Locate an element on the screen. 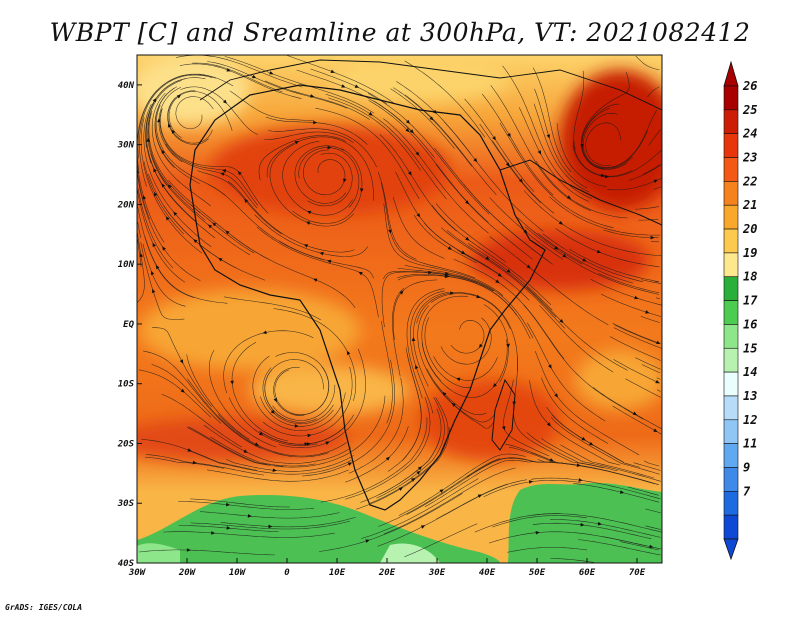  x-axis: 30W 20W 10W 0 10E 20E 30E 40E 50E 60E 70E is located at coordinates (387, 568).